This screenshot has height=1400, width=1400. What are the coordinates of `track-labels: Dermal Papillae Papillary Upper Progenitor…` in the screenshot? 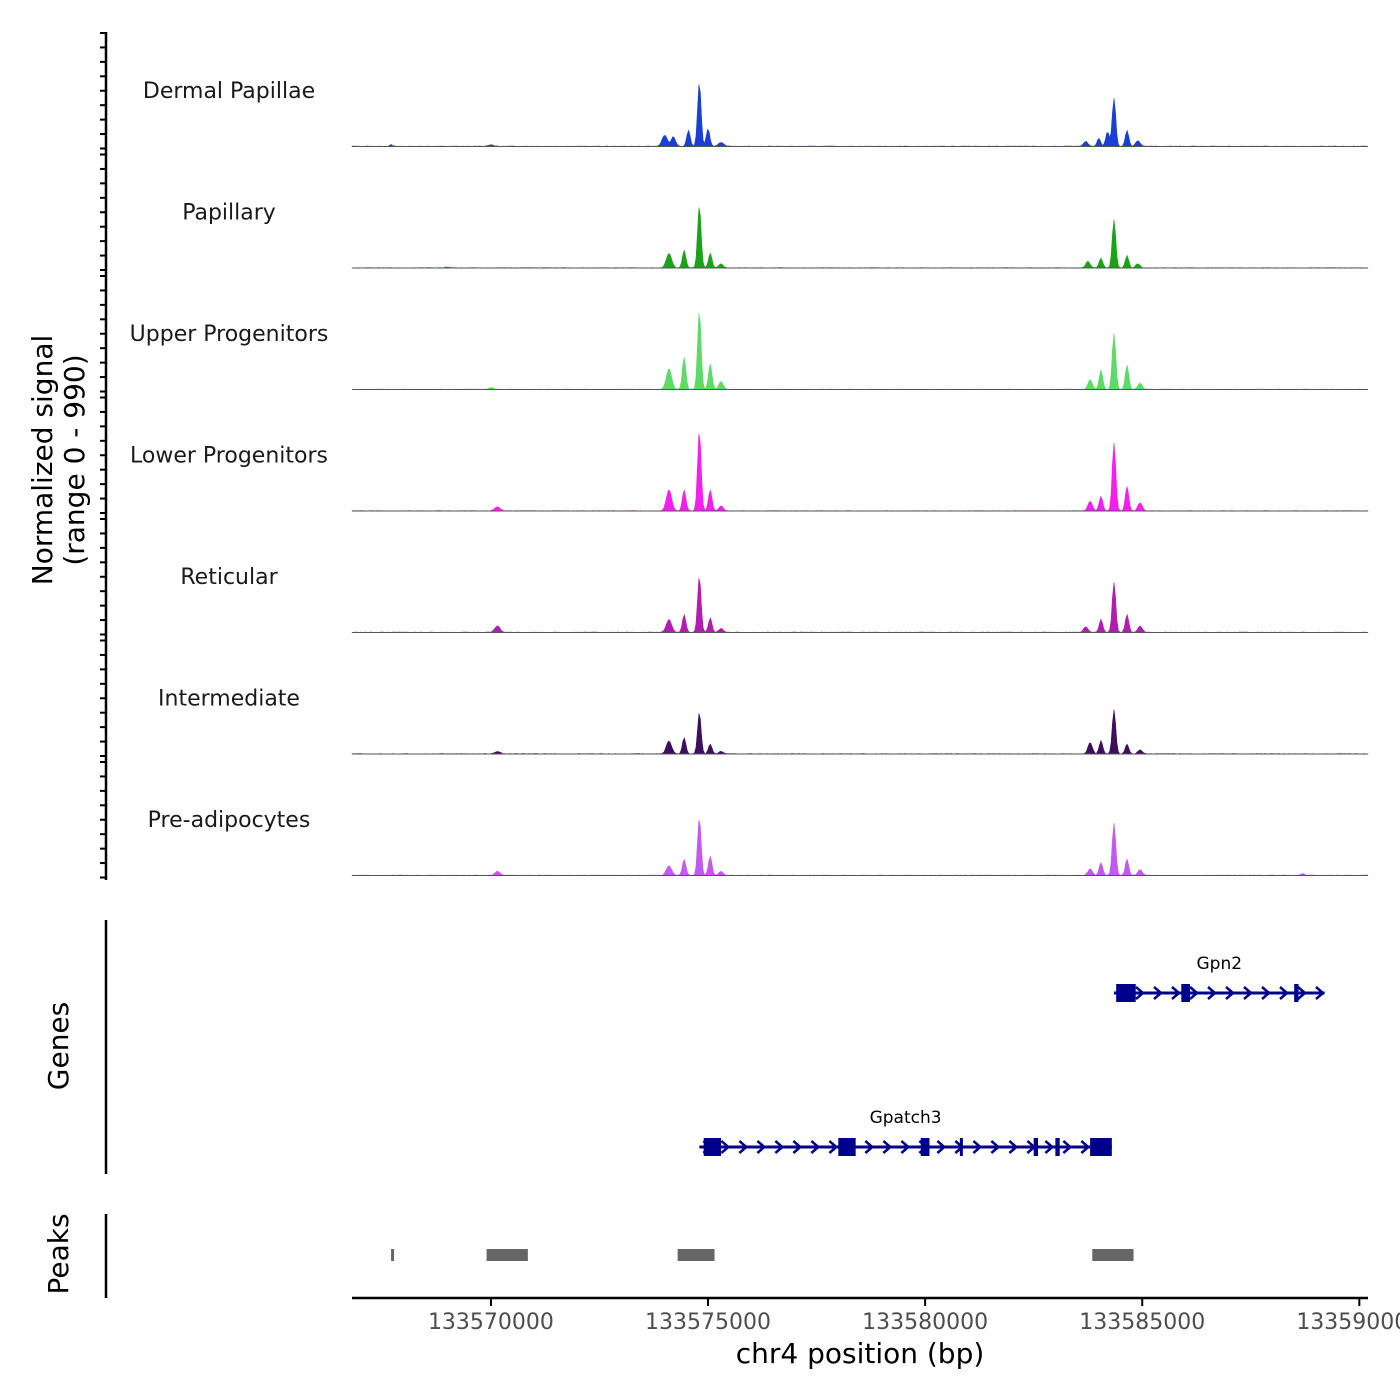 It's located at (229, 456).